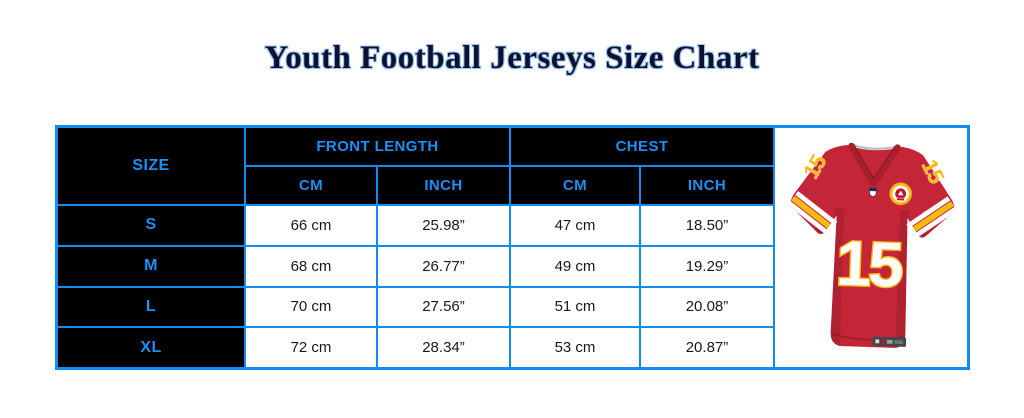  I want to click on jock-tag, so click(889, 341).